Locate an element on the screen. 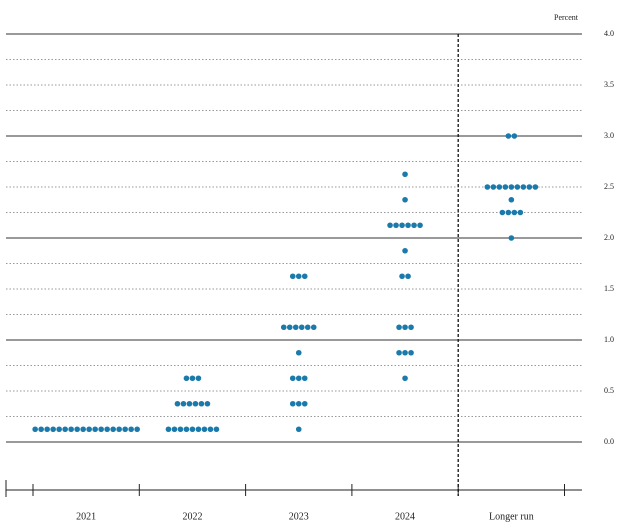 The width and height of the screenshot is (624, 527). y-tick-label: 2.0 is located at coordinates (609, 237).